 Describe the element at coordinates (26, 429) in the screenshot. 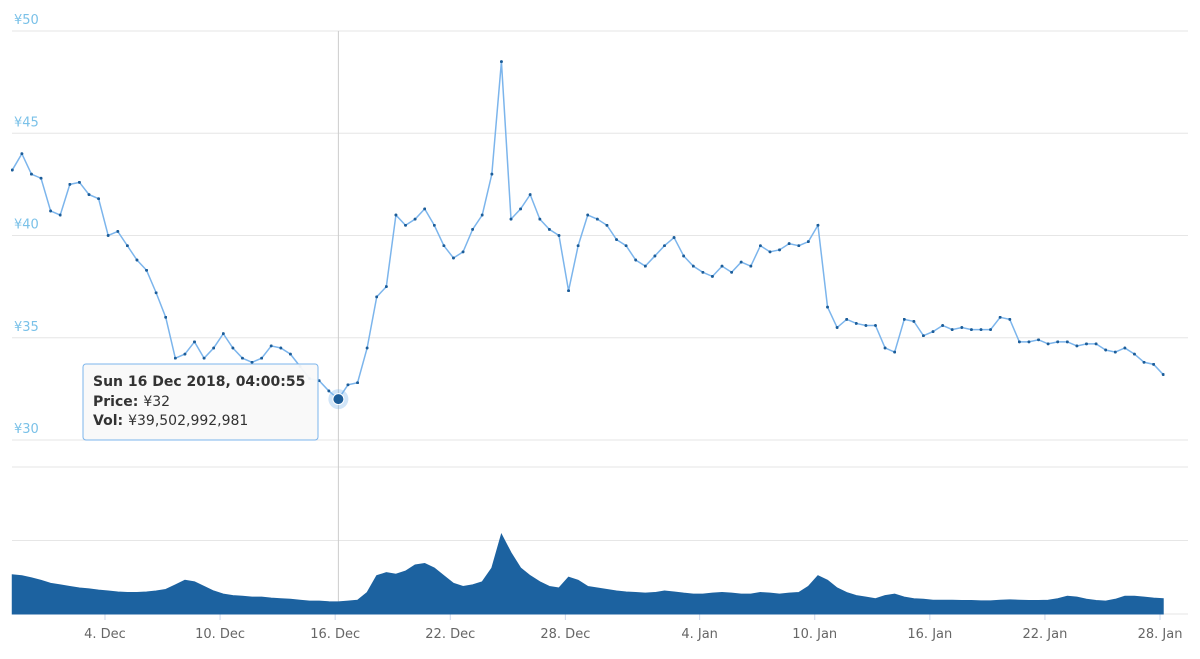

I see `y-tick-label: ¥30` at that location.